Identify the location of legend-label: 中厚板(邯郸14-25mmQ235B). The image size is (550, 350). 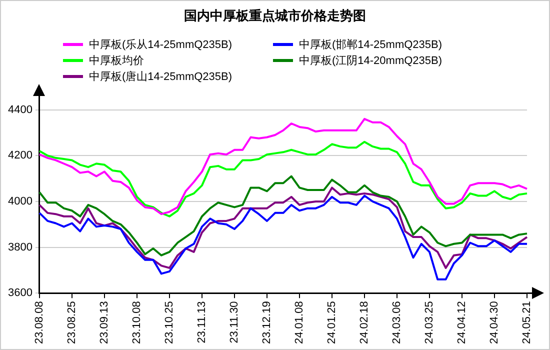
(370, 45).